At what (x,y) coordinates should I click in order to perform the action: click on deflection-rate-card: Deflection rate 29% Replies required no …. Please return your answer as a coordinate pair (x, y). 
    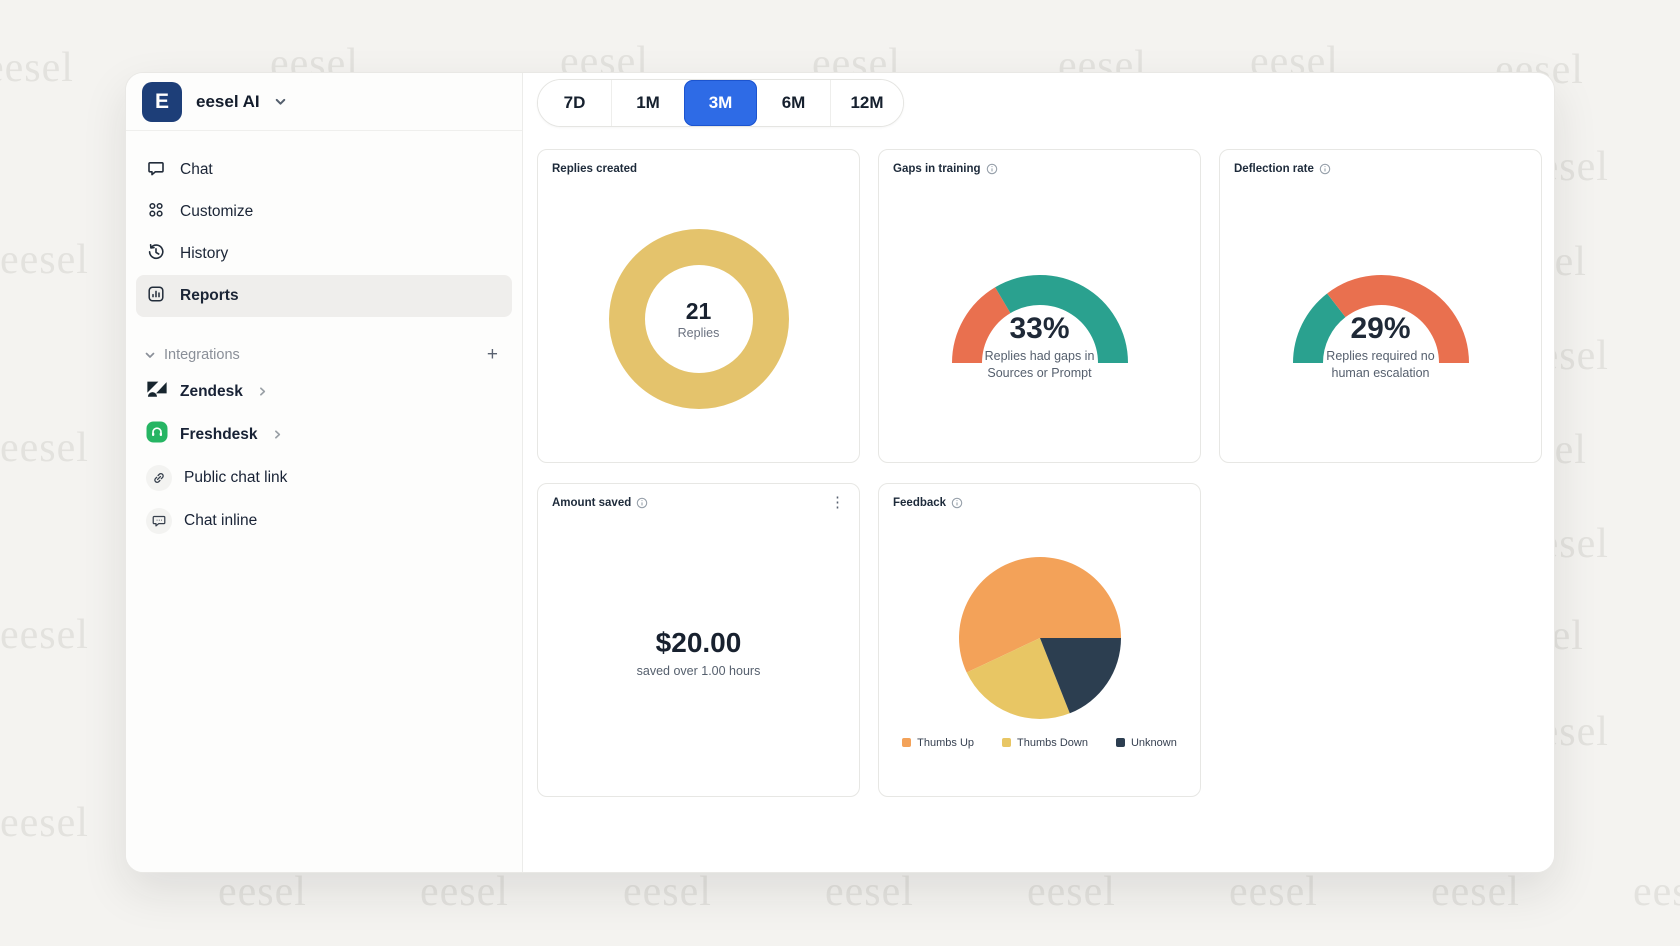
    Looking at the image, I should click on (1380, 306).